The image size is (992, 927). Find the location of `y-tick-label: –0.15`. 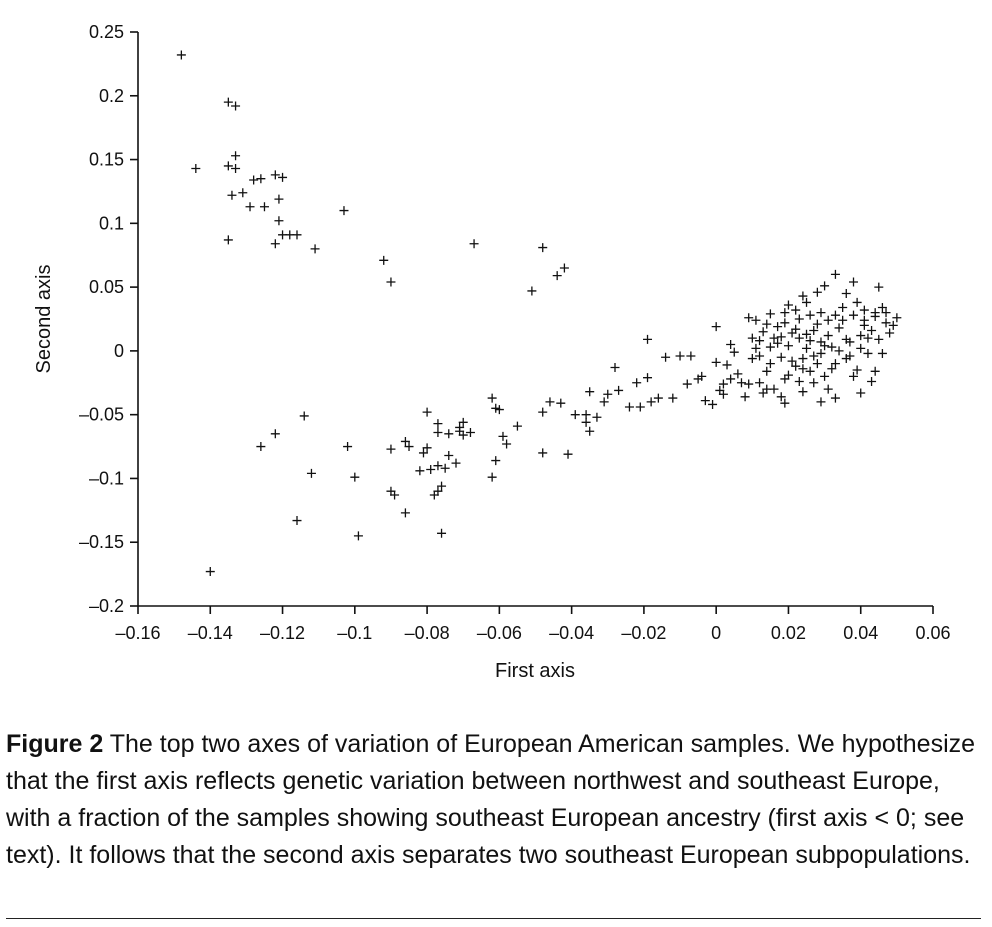

y-tick-label: –0.15 is located at coordinates (101, 542).